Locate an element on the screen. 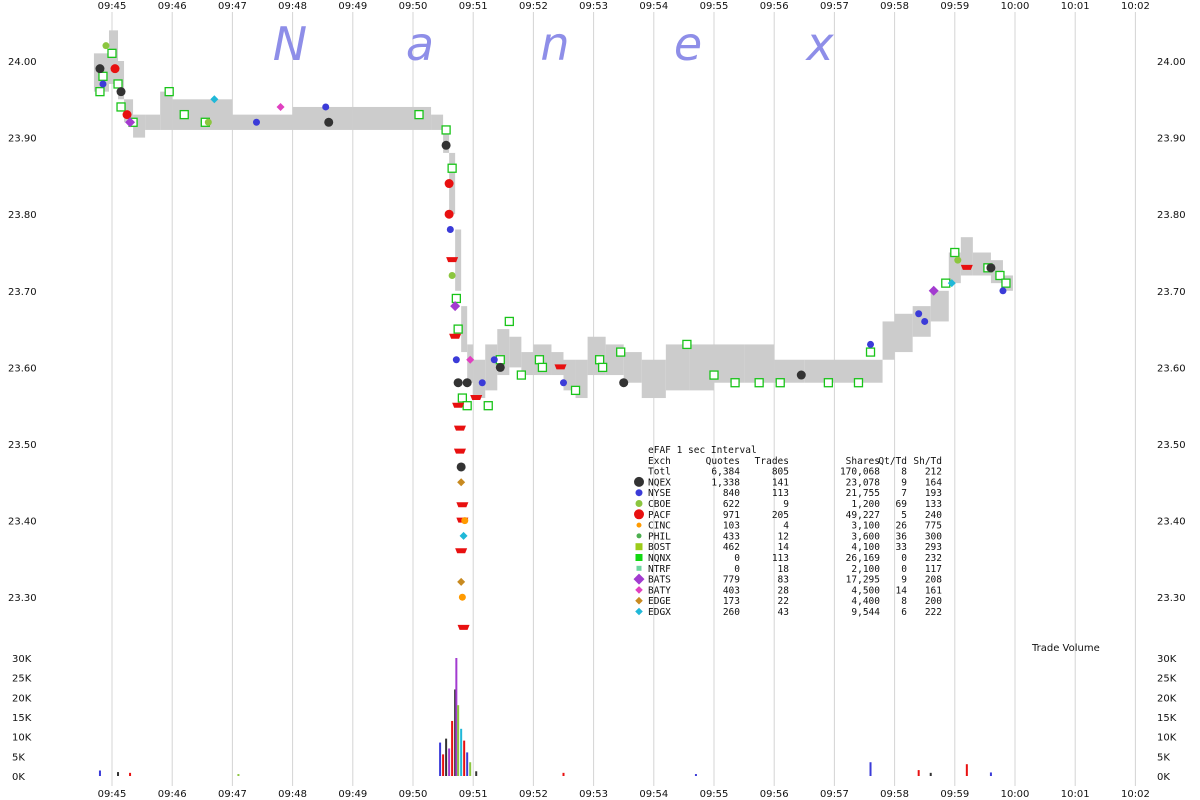 The image size is (1200, 800). stats-cell: 8 is located at coordinates (904, 601).